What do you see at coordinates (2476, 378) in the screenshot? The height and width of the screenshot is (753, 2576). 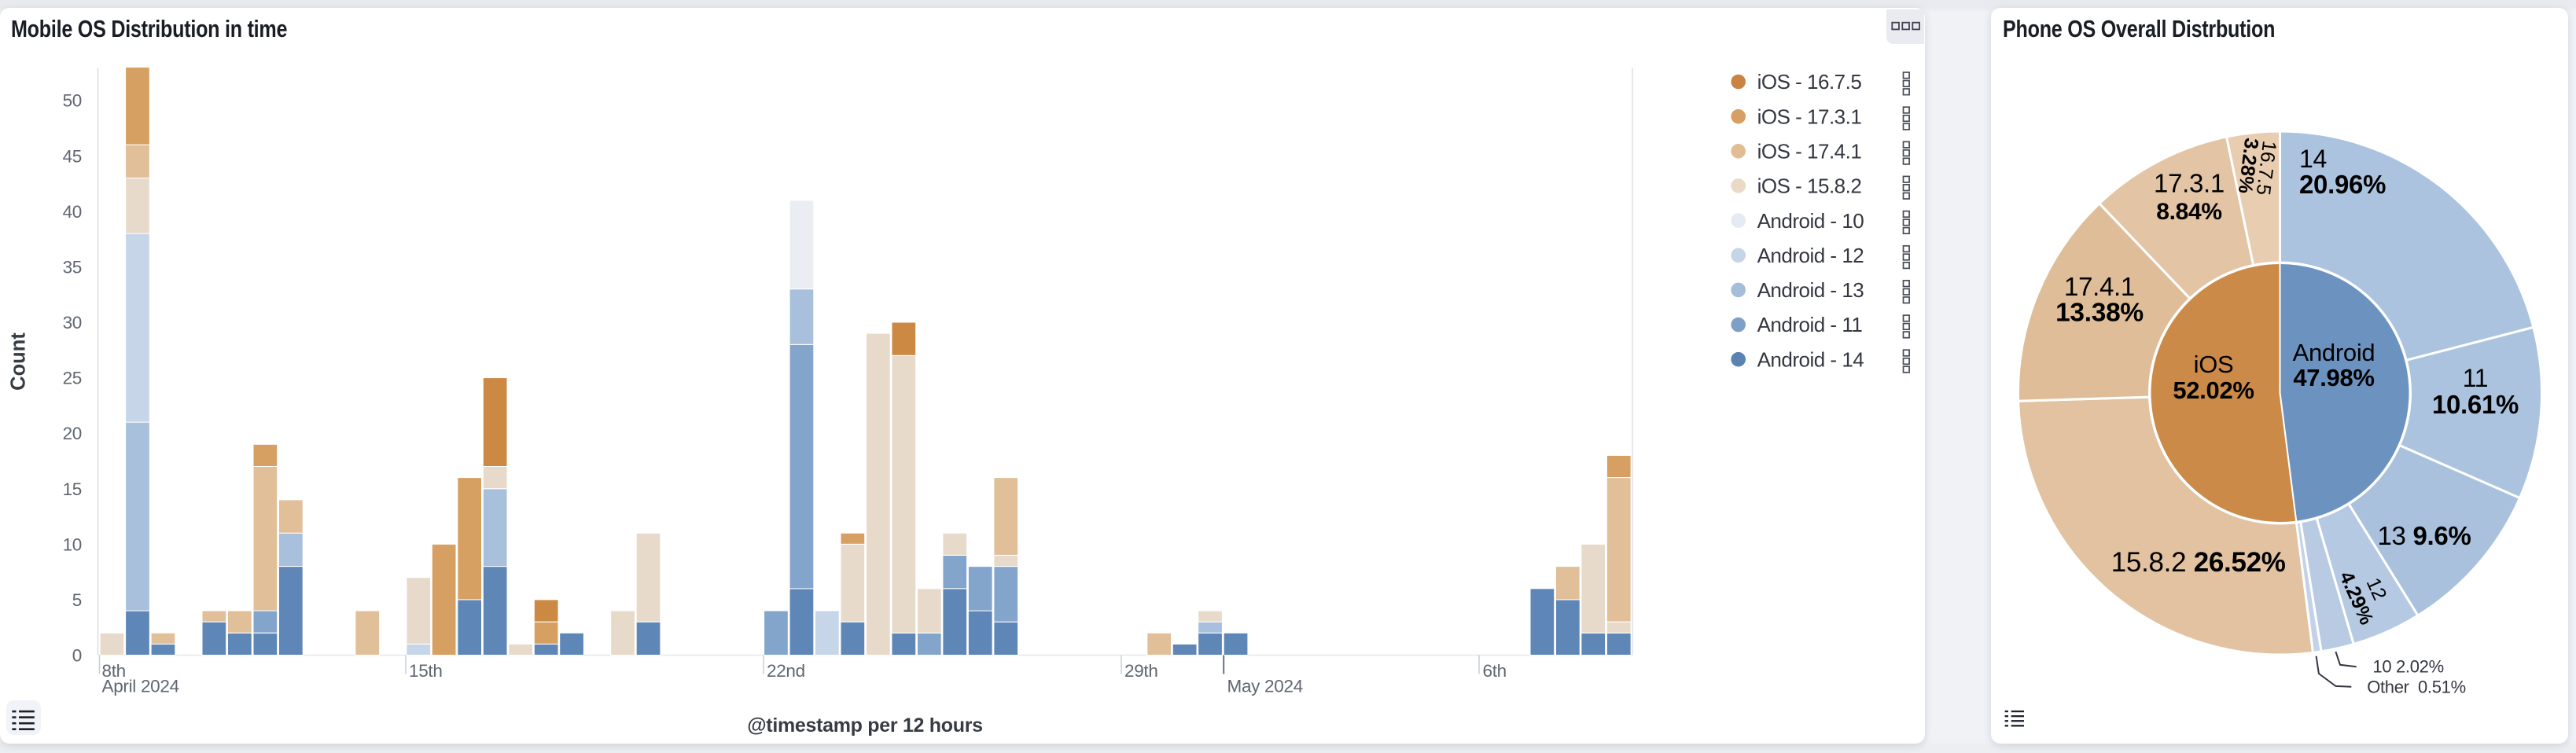 I see `svg-text: 11` at bounding box center [2476, 378].